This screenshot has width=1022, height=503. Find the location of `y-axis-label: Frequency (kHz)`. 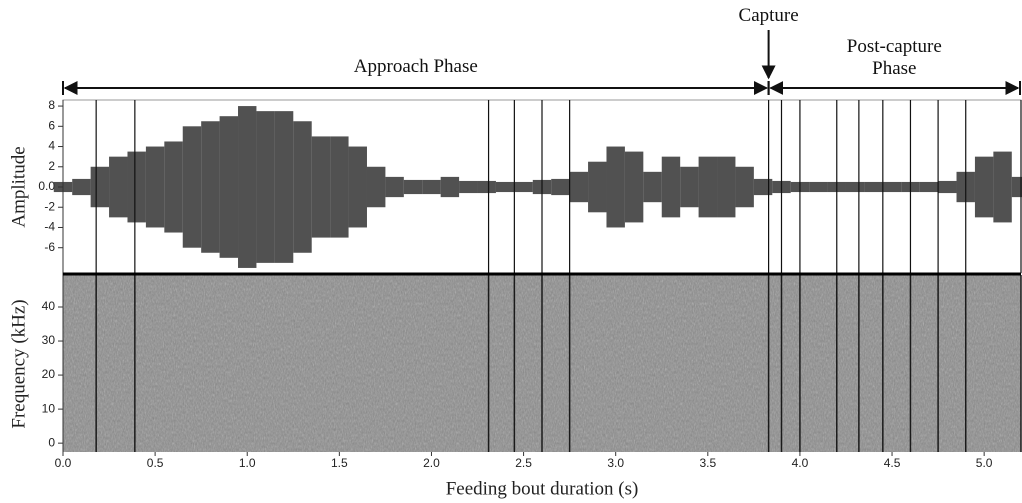

y-axis-label: Frequency (kHz) is located at coordinates (18, 363).